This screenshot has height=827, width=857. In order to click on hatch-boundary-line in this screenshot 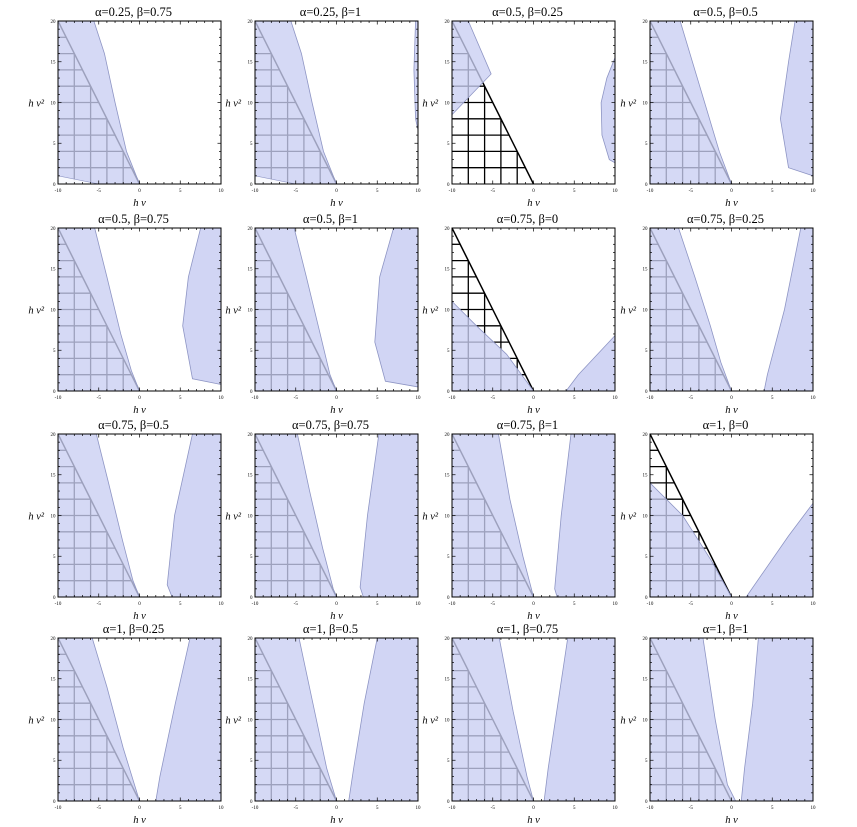, I will do `click(691, 515)`.